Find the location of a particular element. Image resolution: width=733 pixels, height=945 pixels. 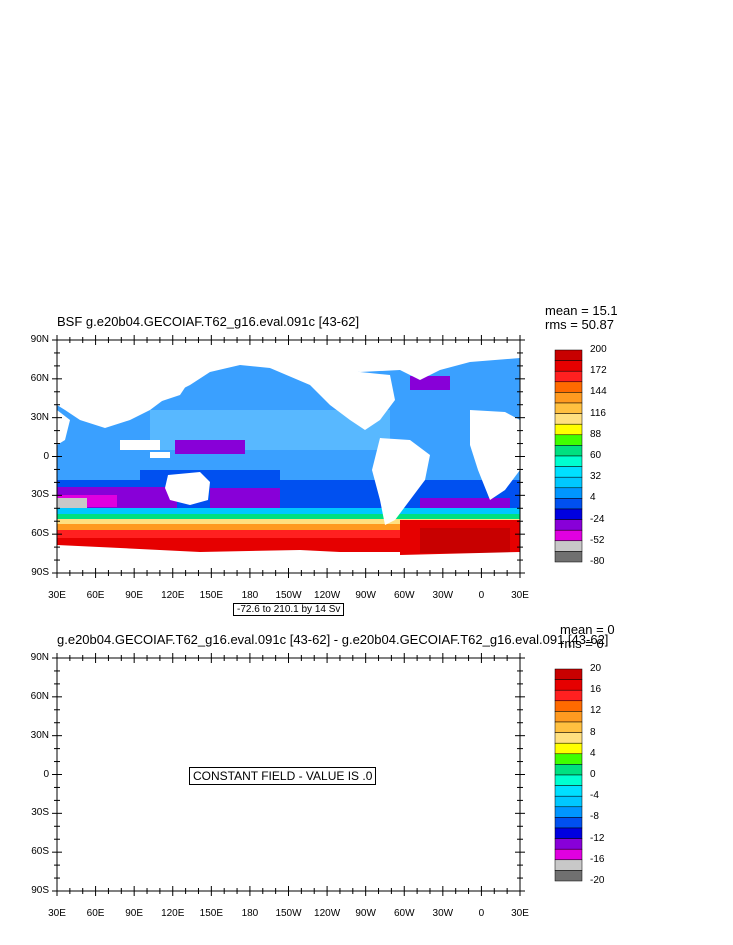

colorbar-label: -16 is located at coordinates (597, 859).